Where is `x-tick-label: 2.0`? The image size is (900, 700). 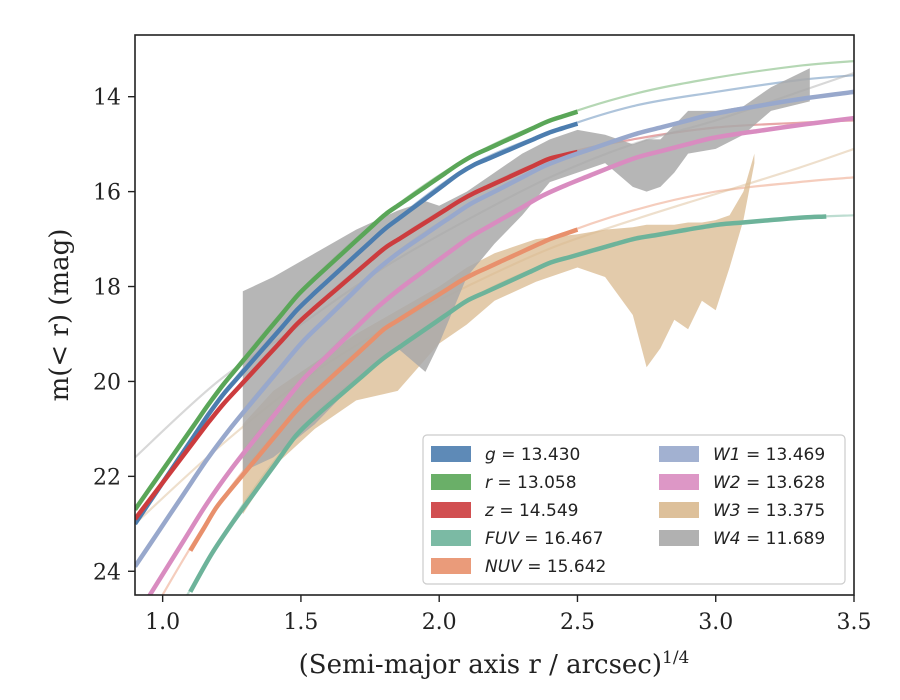
x-tick-label: 2.0 is located at coordinates (439, 622).